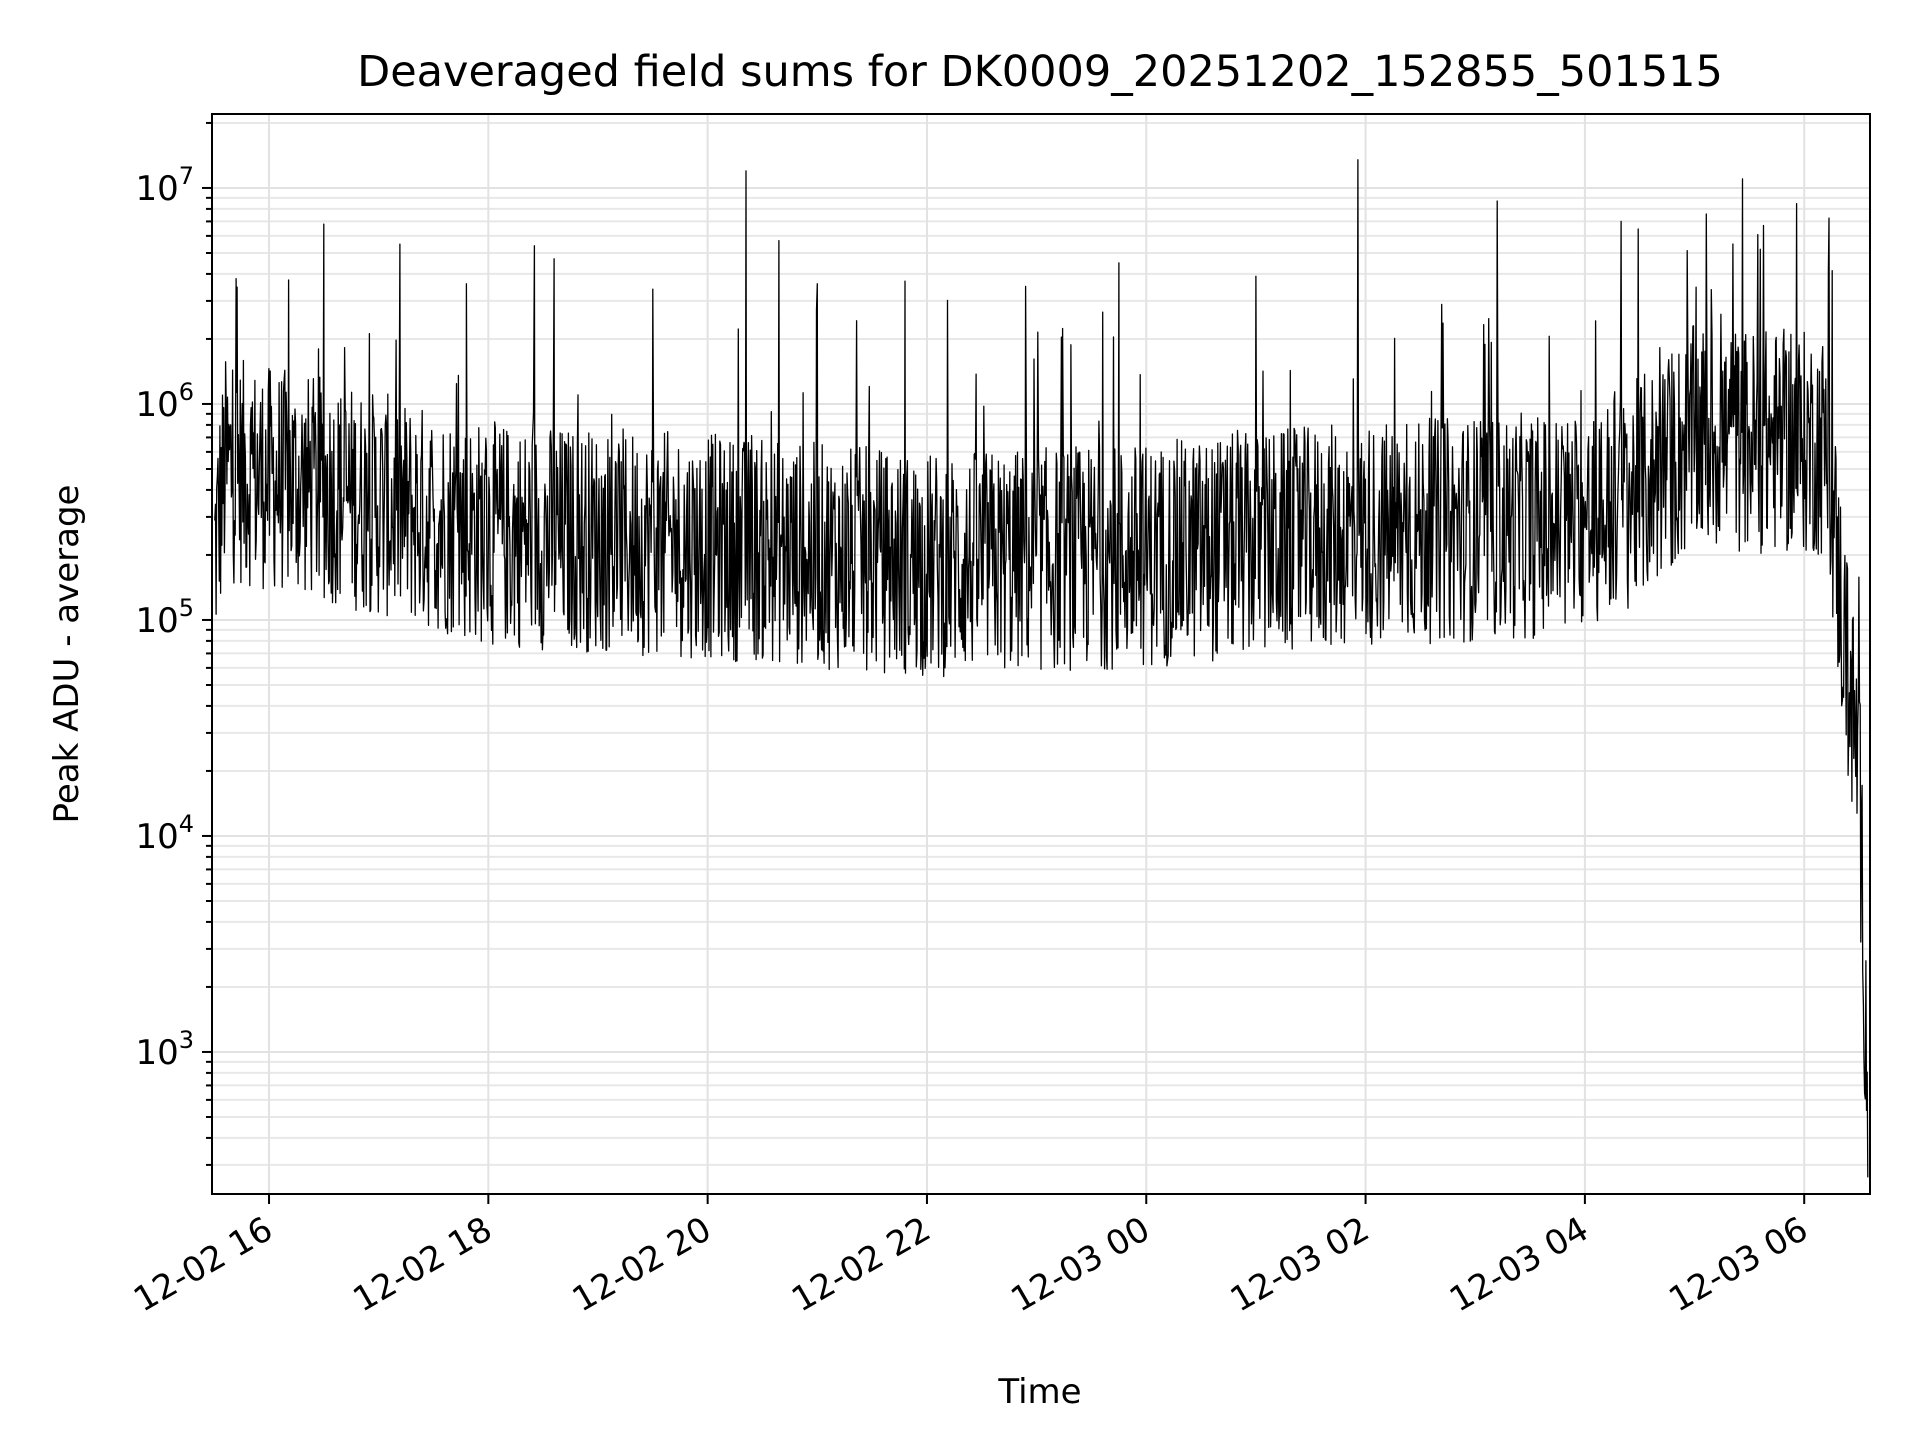  What do you see at coordinates (1039, 1392) in the screenshot?
I see `x-axis-label: Time` at bounding box center [1039, 1392].